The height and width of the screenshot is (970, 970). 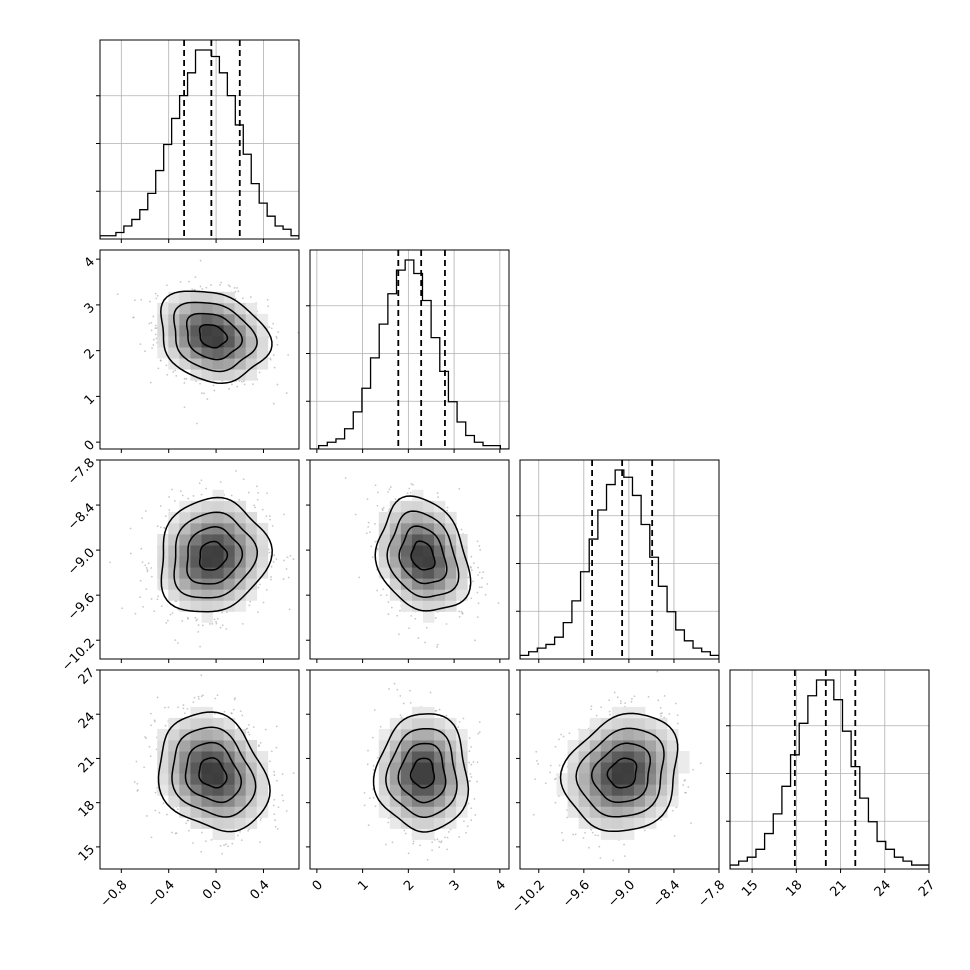 I want to click on x-tick-label: 18, so click(x=794, y=889).